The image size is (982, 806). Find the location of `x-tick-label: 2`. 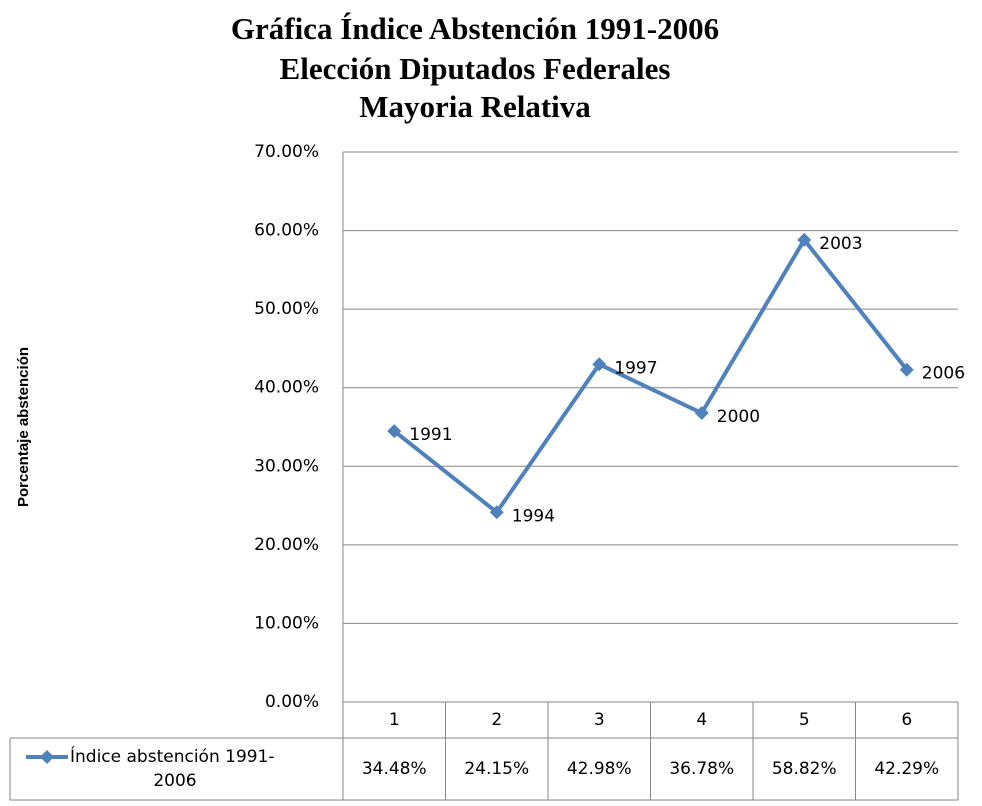

x-tick-label: 2 is located at coordinates (496, 720).